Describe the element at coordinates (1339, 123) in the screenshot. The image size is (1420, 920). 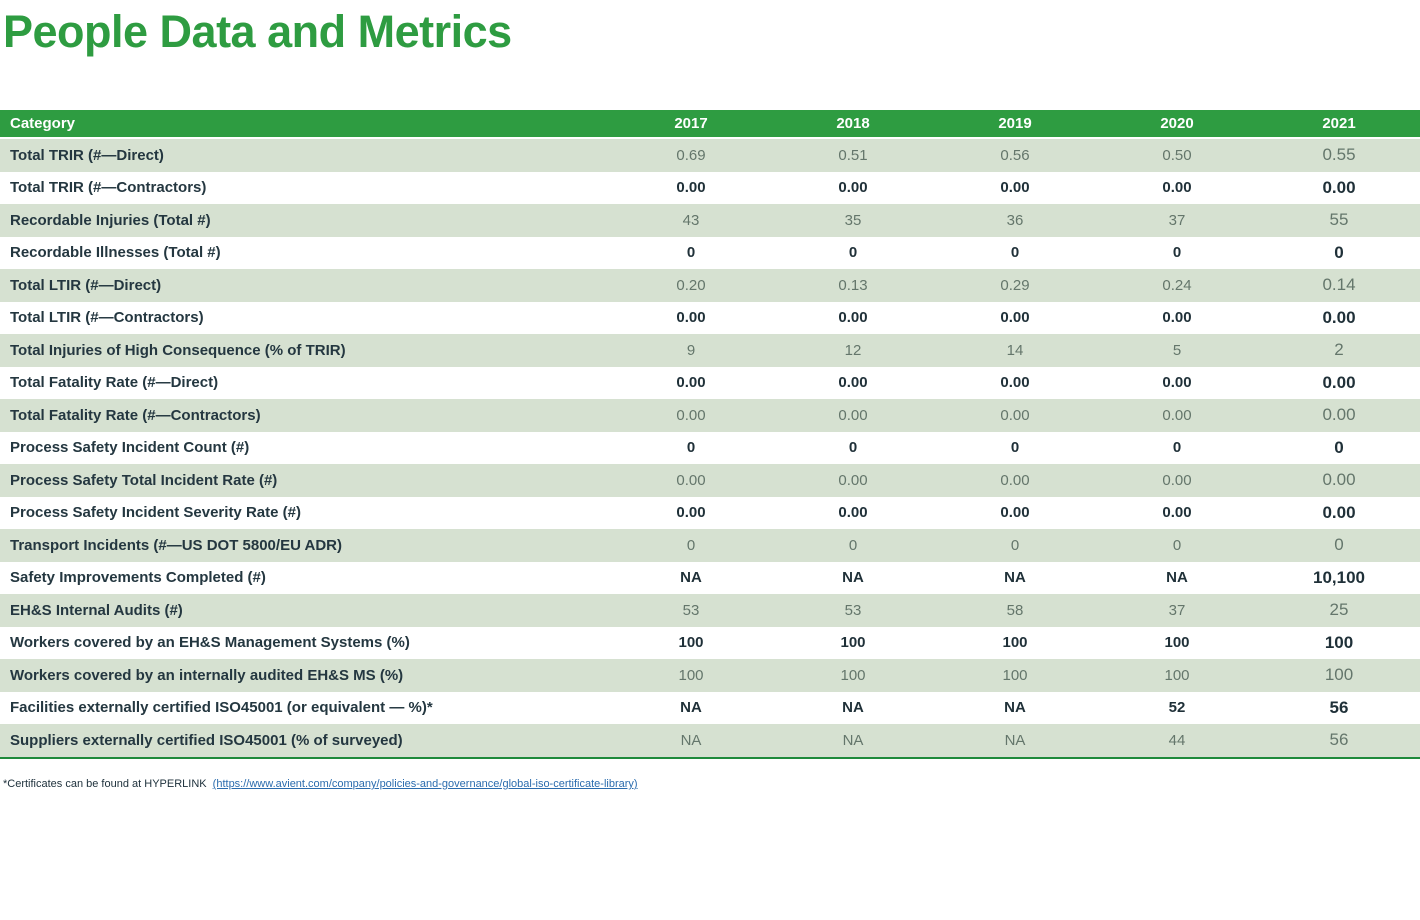
I see `column-header-2021: 2021` at that location.